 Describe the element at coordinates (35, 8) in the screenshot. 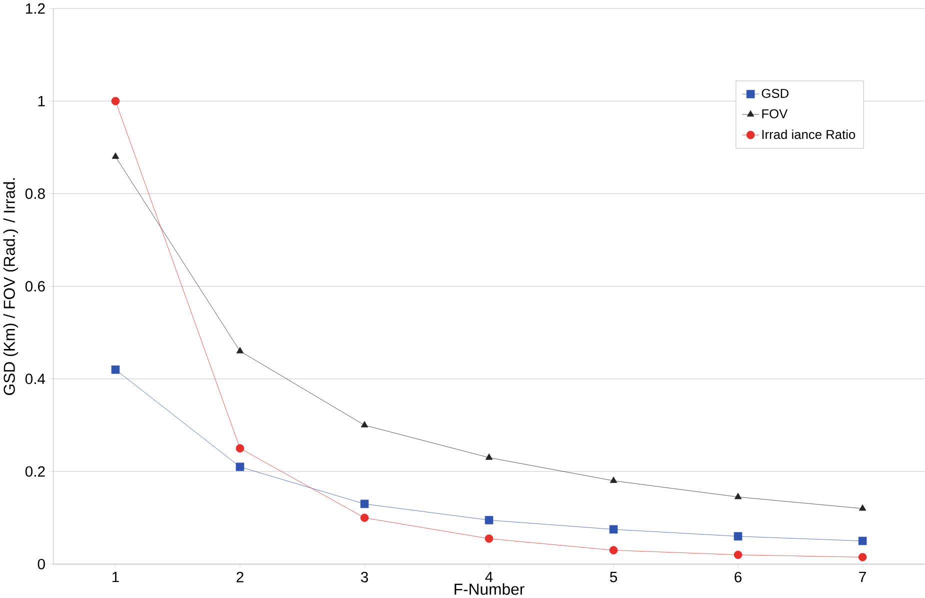

I see `y-tick-label: 1.2` at that location.